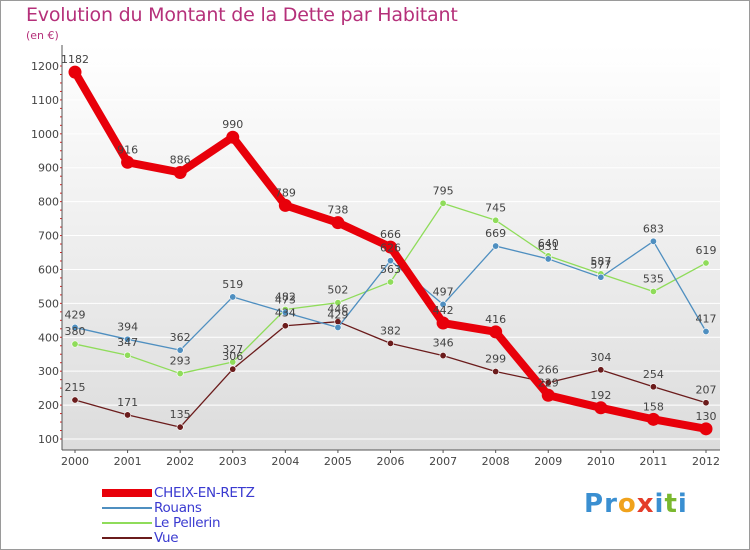 This screenshot has width=750, height=550. I want to click on x-tick-label: 2009, so click(548, 461).